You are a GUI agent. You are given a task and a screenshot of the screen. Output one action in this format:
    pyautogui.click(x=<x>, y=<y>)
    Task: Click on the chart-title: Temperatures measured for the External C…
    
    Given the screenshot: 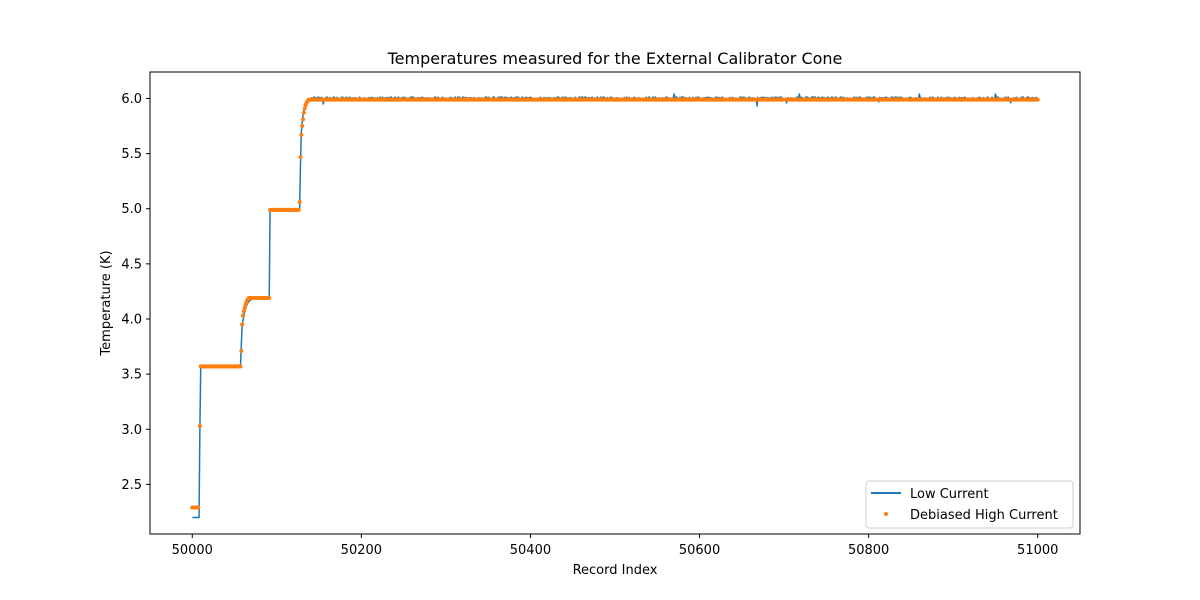 What is the action you would take?
    pyautogui.click(x=615, y=58)
    